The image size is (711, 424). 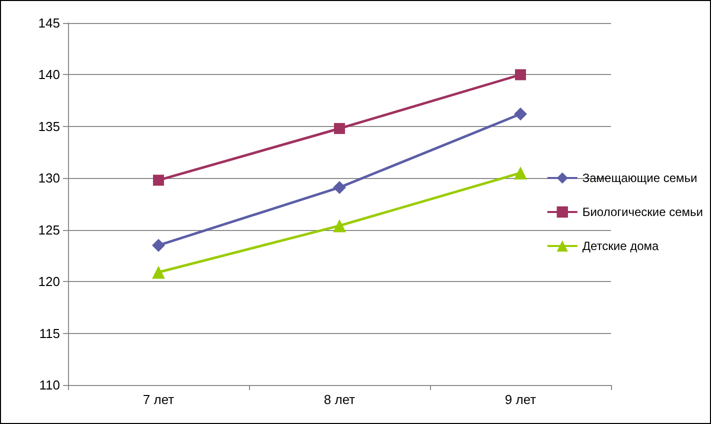 I want to click on legend-label: Детские дома, so click(x=621, y=246).